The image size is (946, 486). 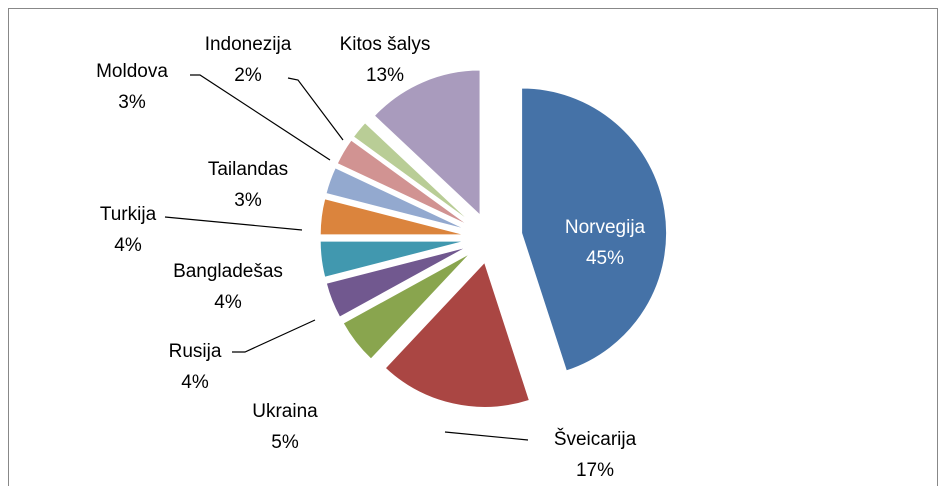 What do you see at coordinates (595, 439) in the screenshot?
I see `slice-label: Šveicarija` at bounding box center [595, 439].